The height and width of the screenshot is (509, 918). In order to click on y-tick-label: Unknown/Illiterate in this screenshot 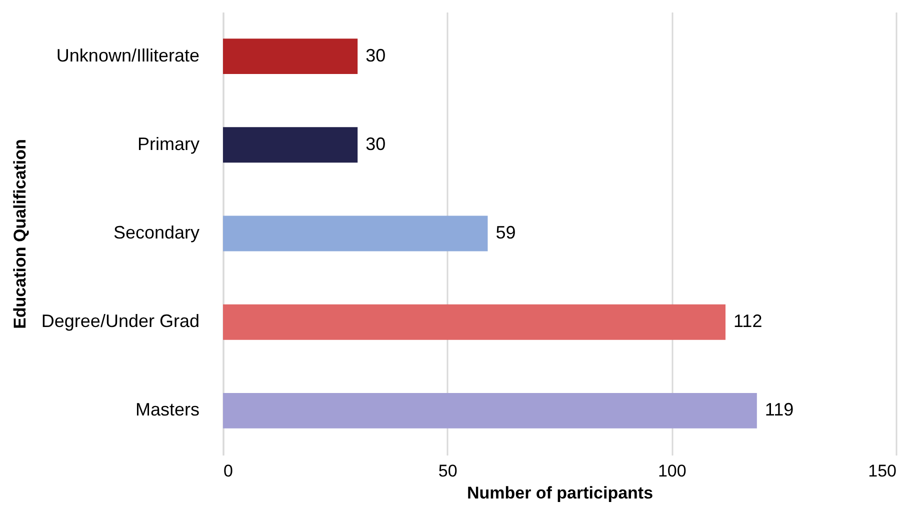, I will do `click(128, 55)`.